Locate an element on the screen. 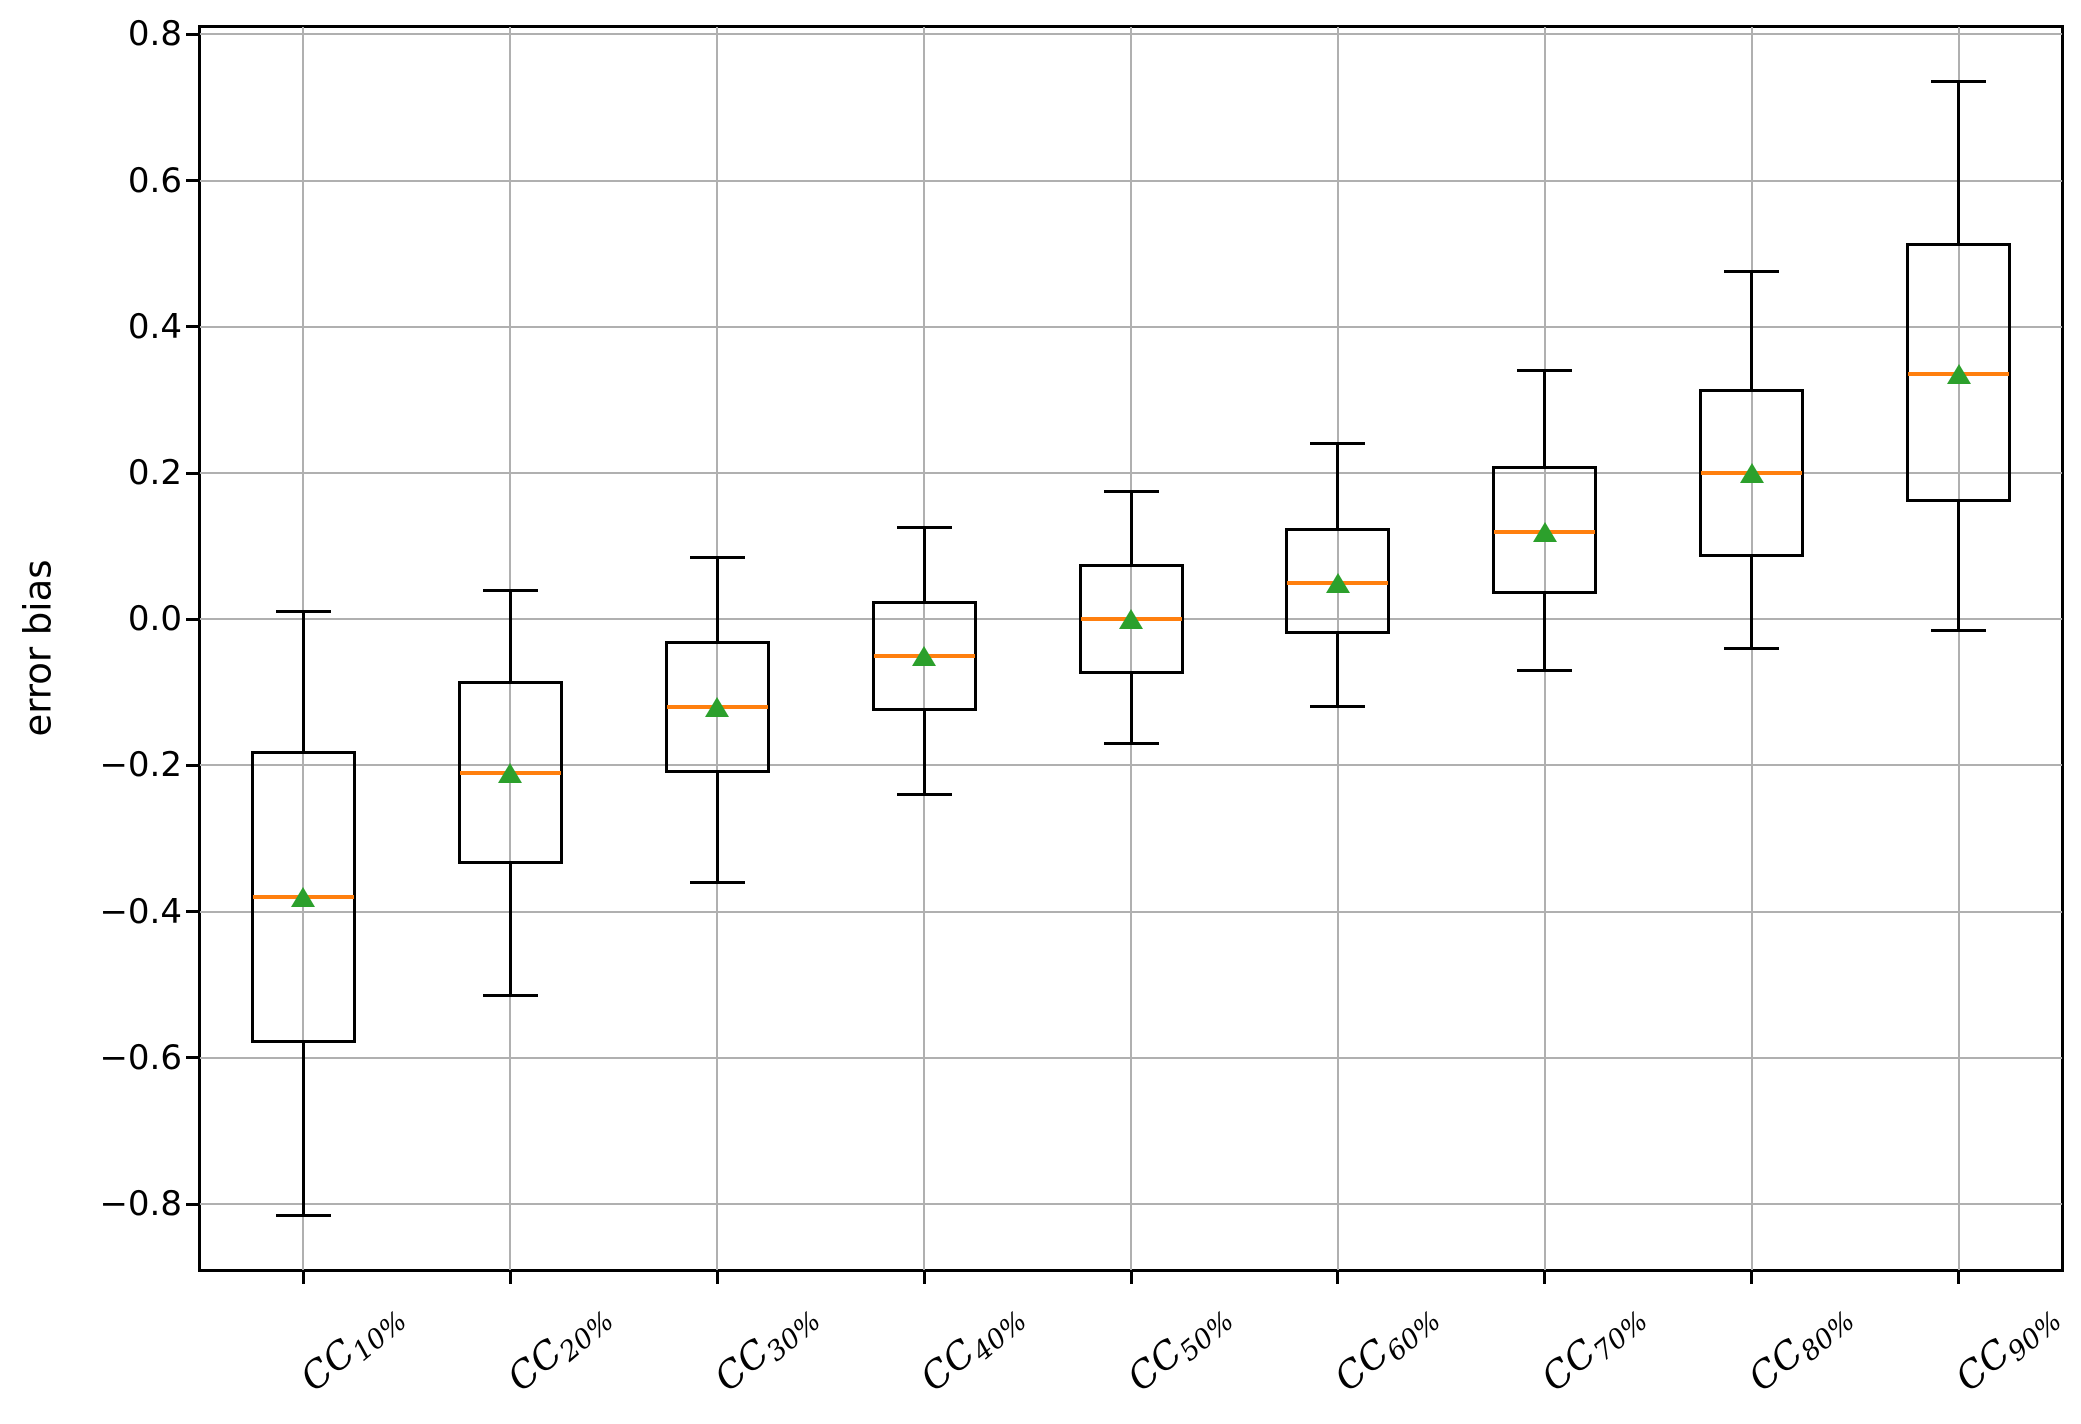 Image resolution: width=2081 pixels, height=1424 pixels. x-tick-label: CC30% is located at coordinates (766, 1352).